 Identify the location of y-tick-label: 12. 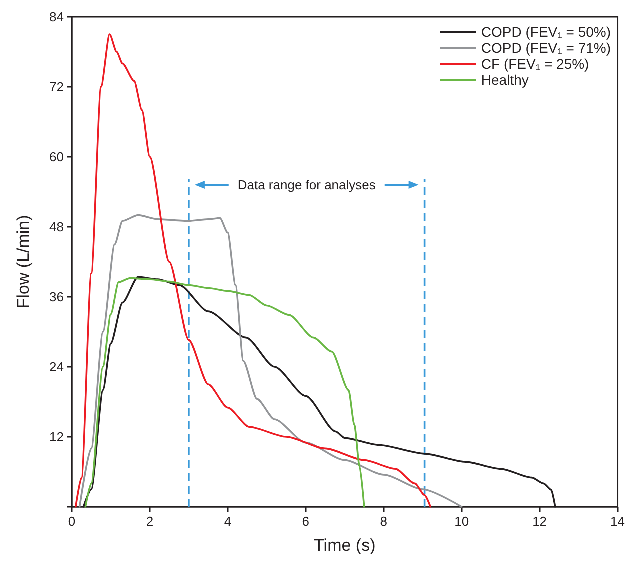
(57, 437).